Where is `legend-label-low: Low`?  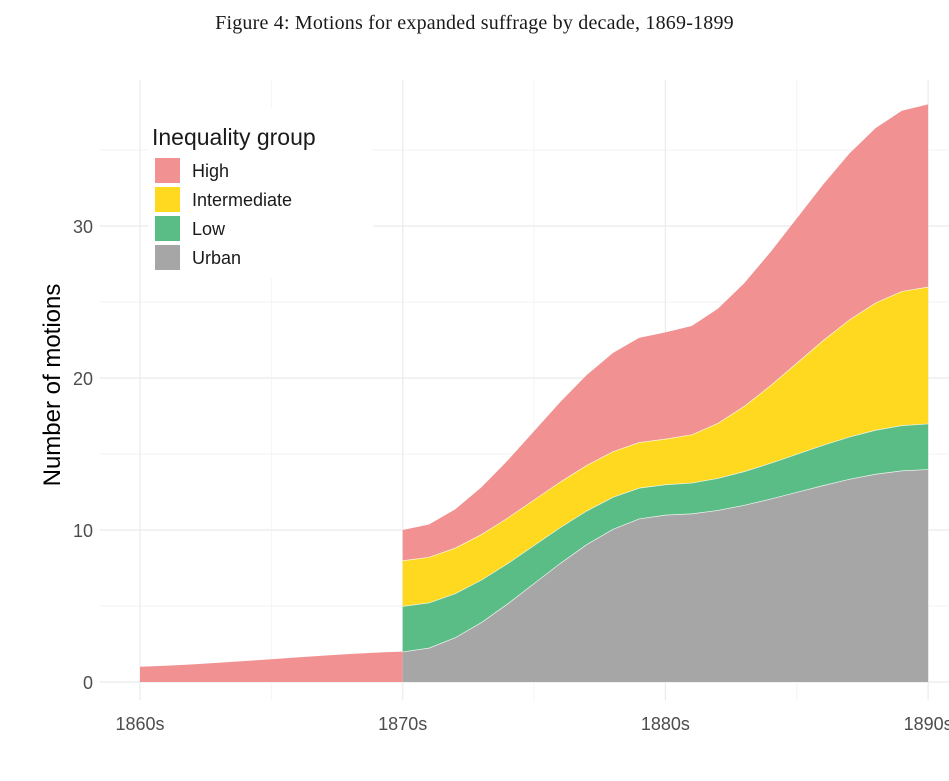
legend-label-low: Low is located at coordinates (209, 229).